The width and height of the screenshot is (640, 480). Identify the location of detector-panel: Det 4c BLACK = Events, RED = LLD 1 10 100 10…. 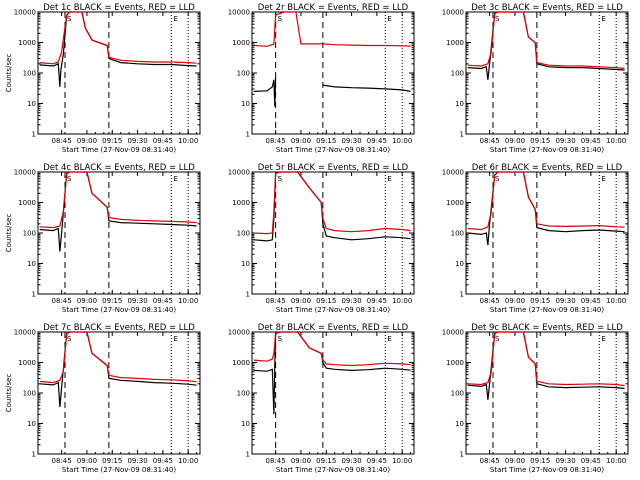
(103, 238).